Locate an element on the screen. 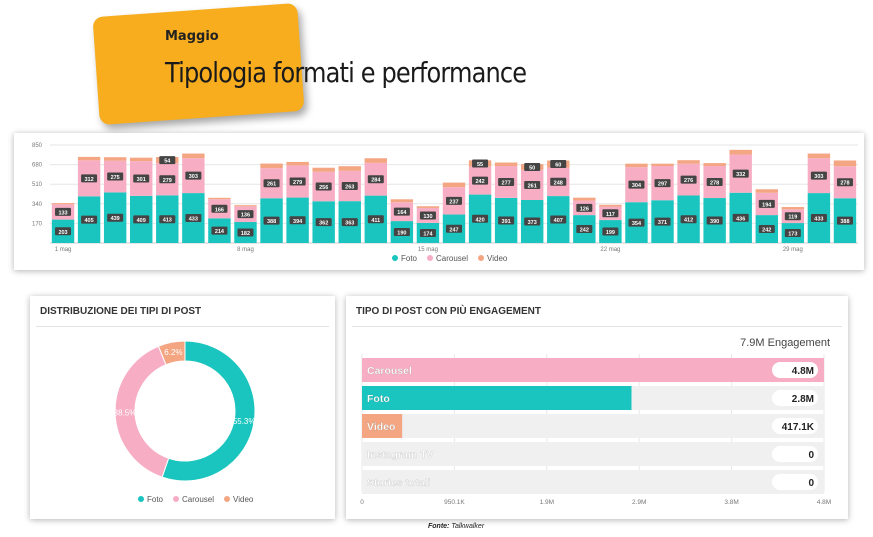 Image resolution: width=873 pixels, height=537 pixels. data-label: 391 is located at coordinates (506, 222).